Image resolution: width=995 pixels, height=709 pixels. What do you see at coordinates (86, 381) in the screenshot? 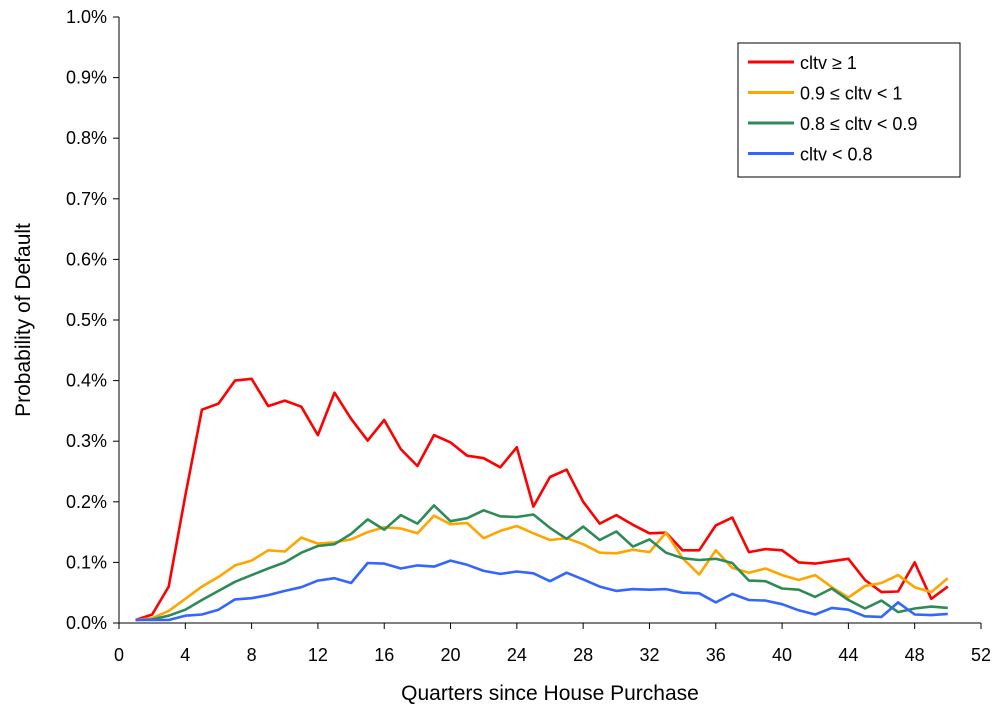
I see `y-tick-label: 0.4%` at bounding box center [86, 381].